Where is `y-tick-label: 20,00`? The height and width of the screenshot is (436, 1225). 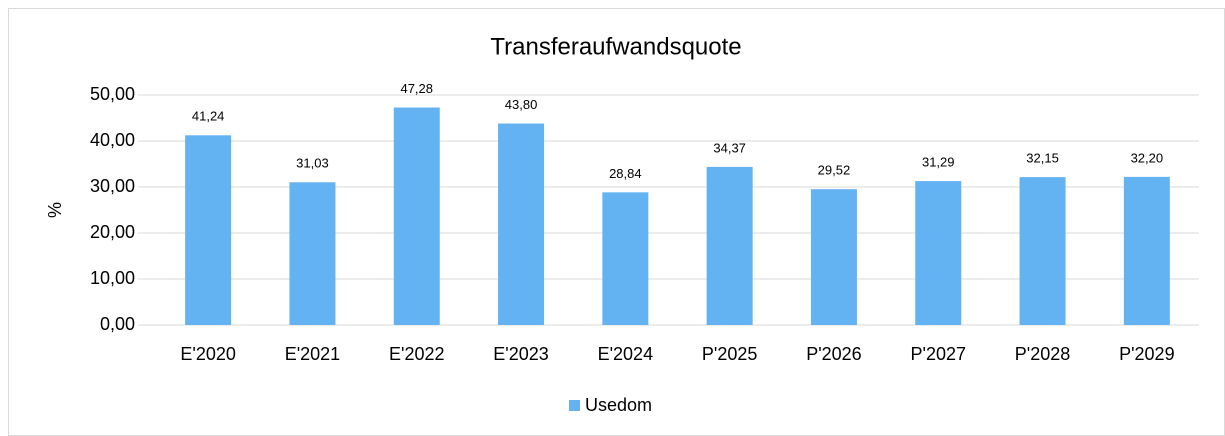
y-tick-label: 20,00 is located at coordinates (112, 232).